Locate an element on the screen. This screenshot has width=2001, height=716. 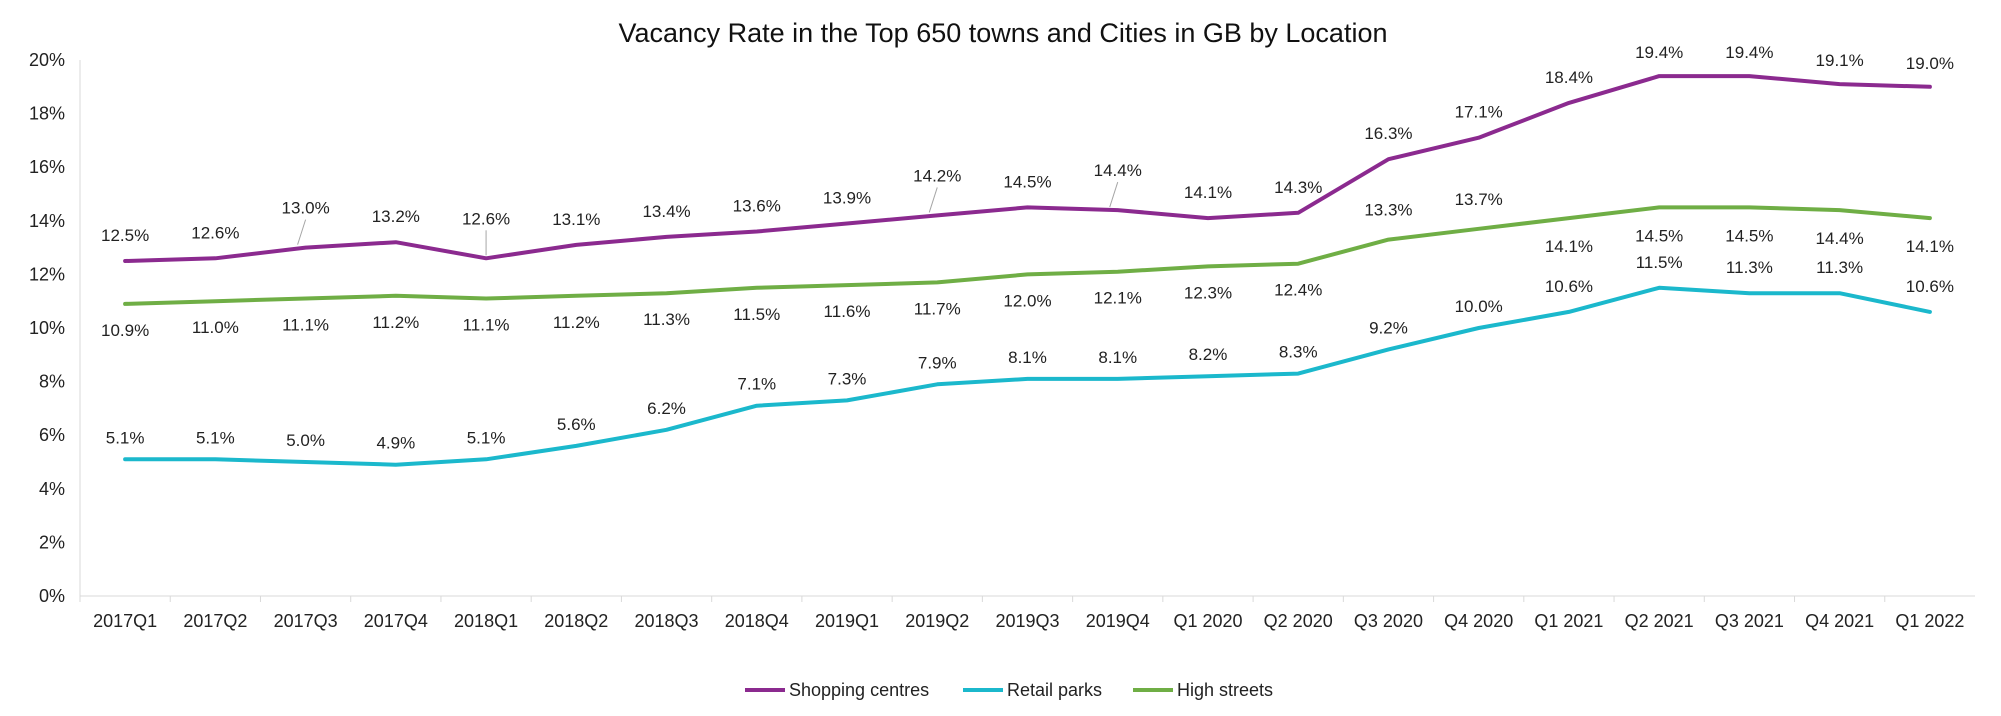
data-label: 13.2% is located at coordinates (396, 216).